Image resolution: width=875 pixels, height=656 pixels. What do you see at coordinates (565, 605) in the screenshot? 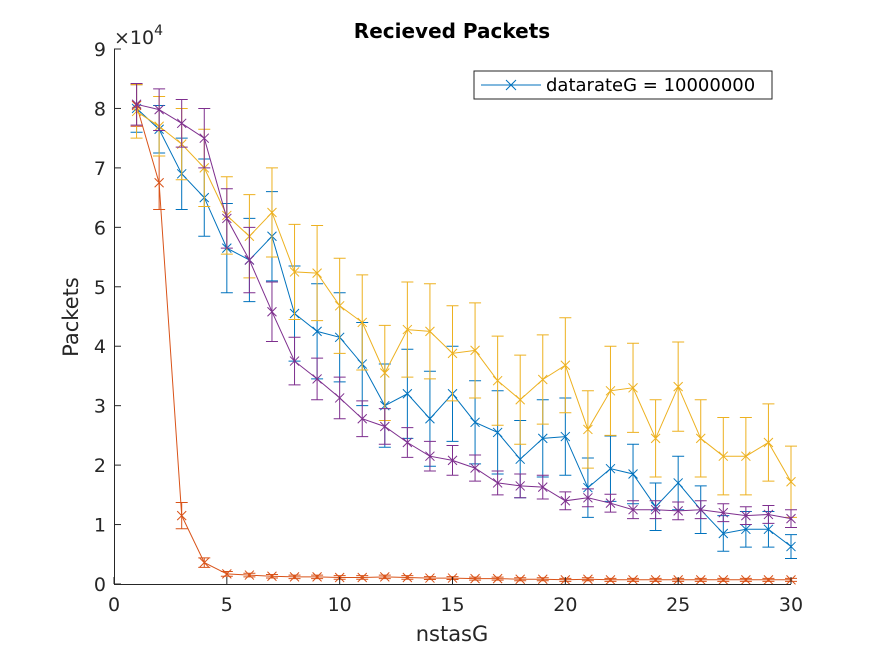
I see `x-tick-label: 20` at bounding box center [565, 605].